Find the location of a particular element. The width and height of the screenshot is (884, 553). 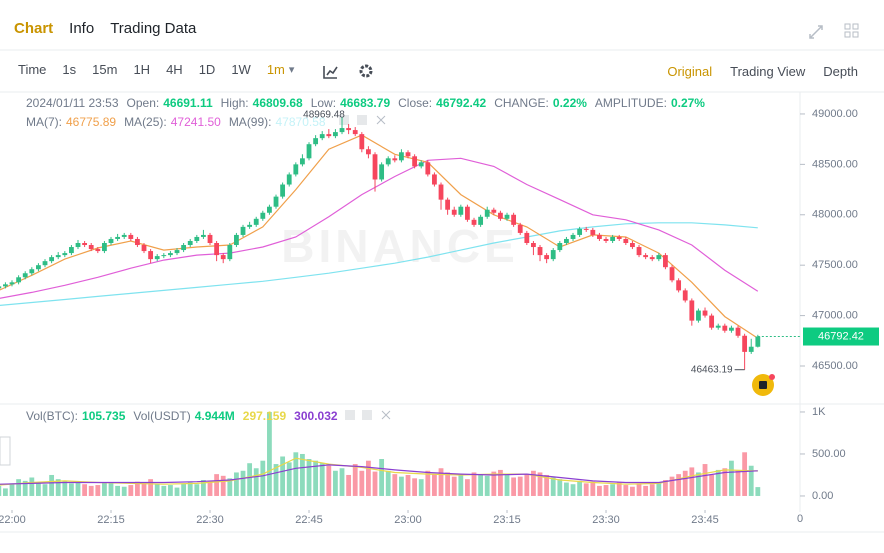

expand-icon is located at coordinates (816, 32).